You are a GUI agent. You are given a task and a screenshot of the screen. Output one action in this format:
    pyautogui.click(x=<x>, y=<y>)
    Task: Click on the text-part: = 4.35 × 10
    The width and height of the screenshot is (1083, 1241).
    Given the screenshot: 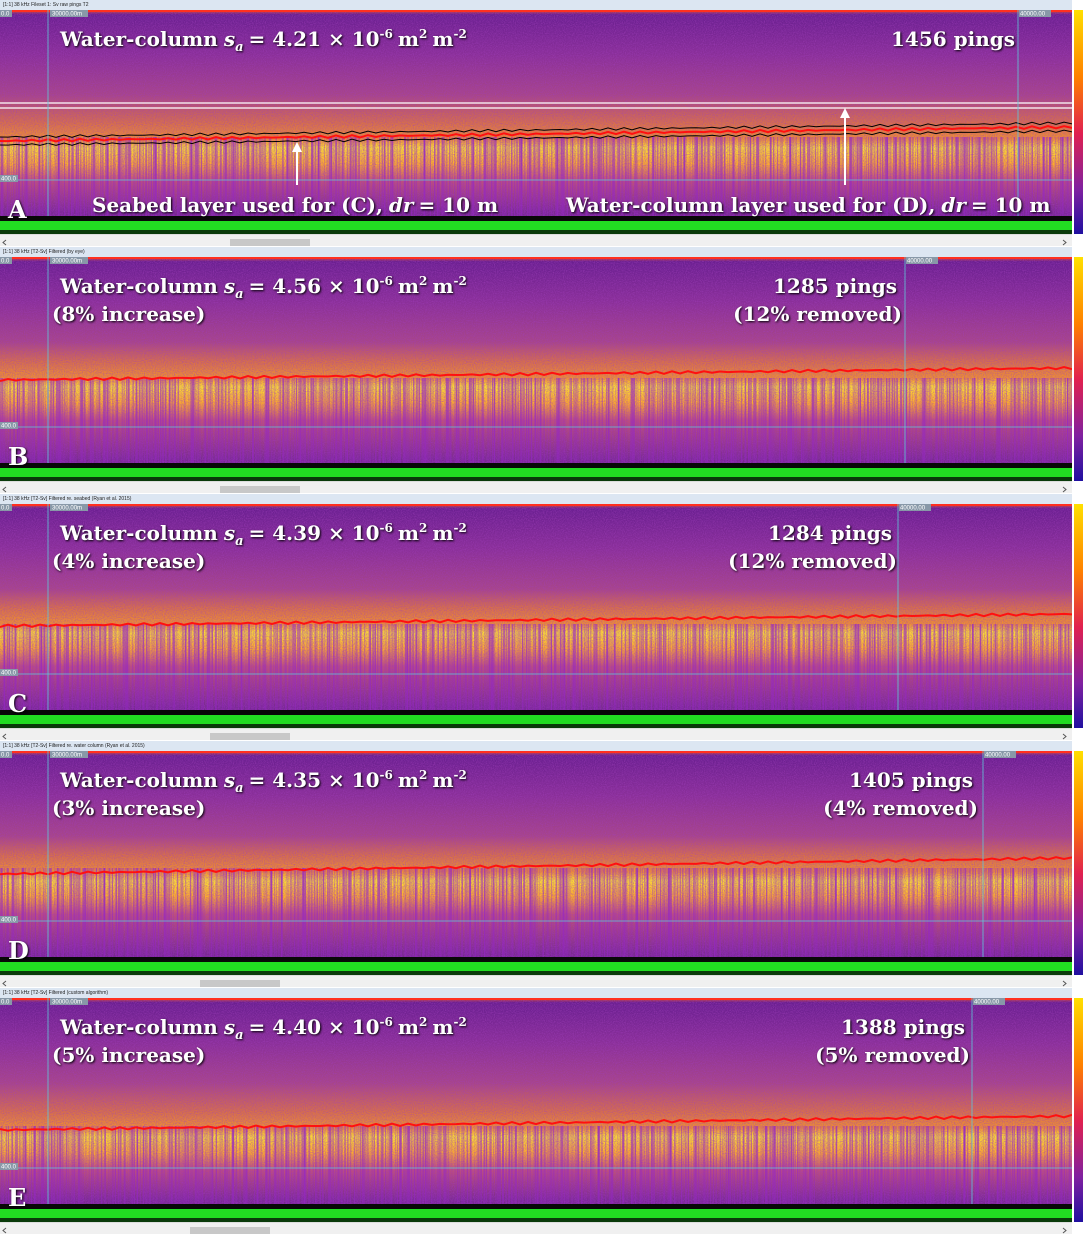 What is the action you would take?
    pyautogui.click(x=314, y=780)
    